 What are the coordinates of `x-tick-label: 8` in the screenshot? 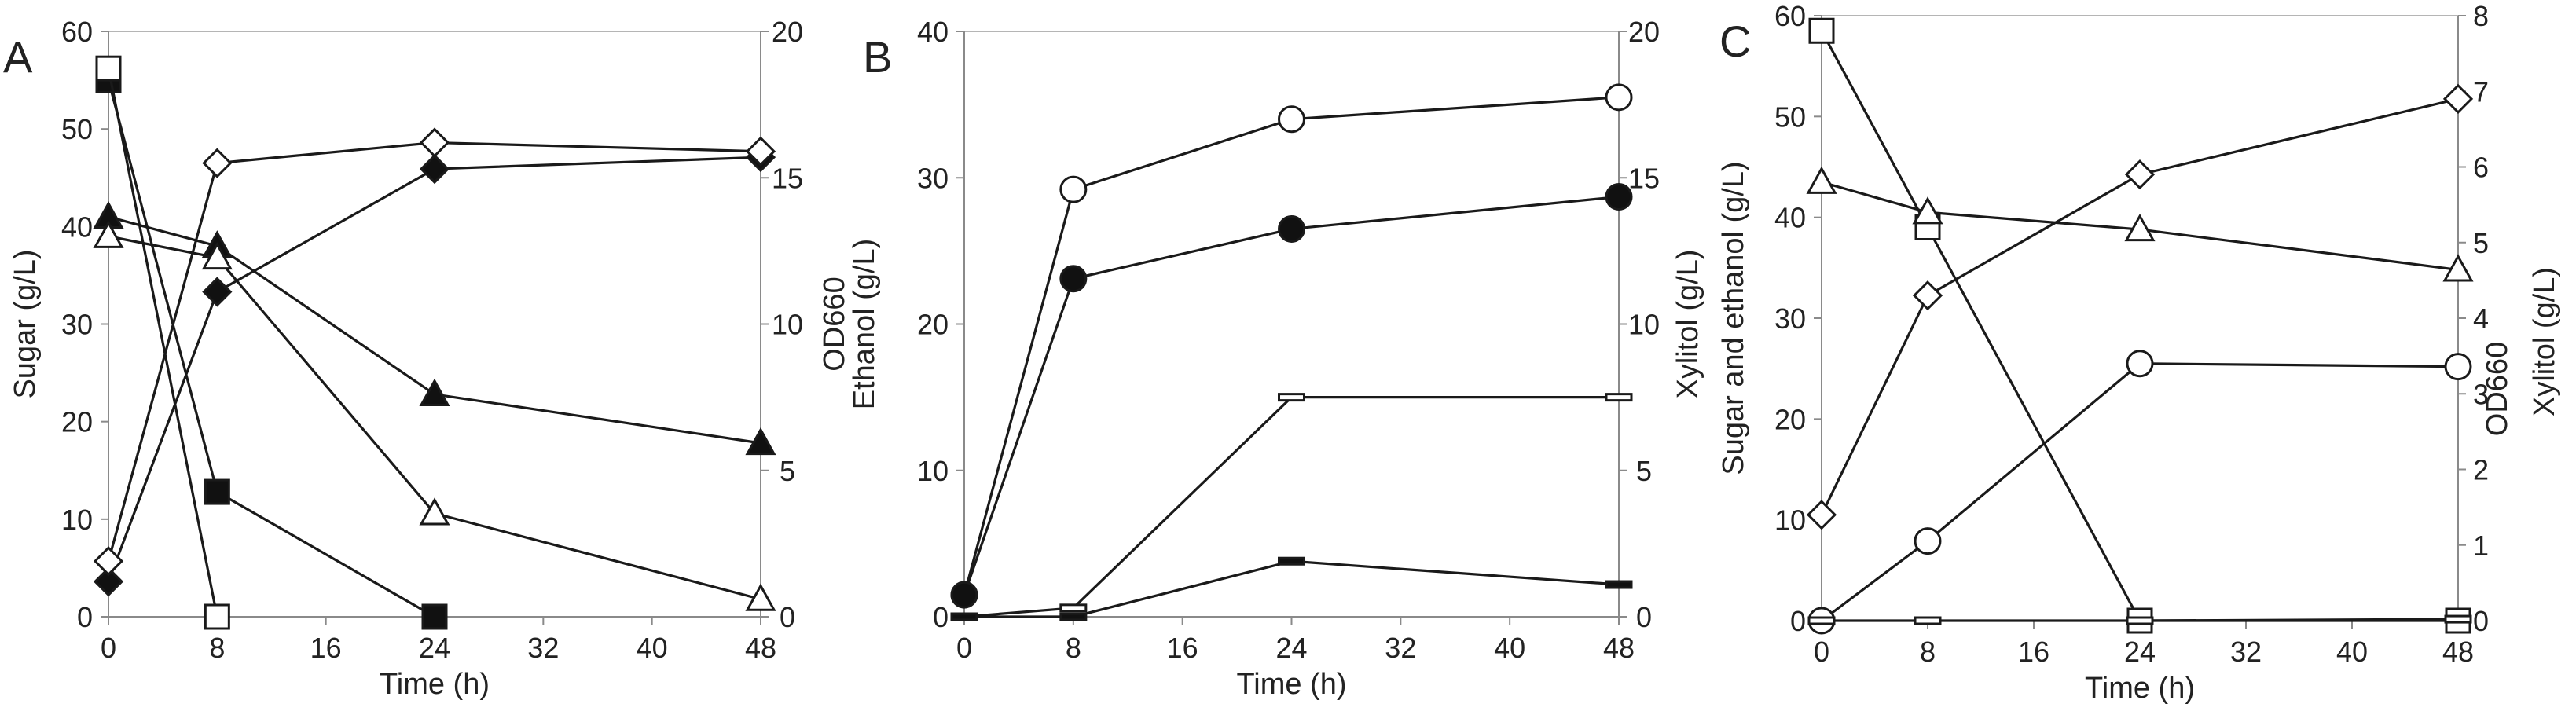 It's located at (217, 648).